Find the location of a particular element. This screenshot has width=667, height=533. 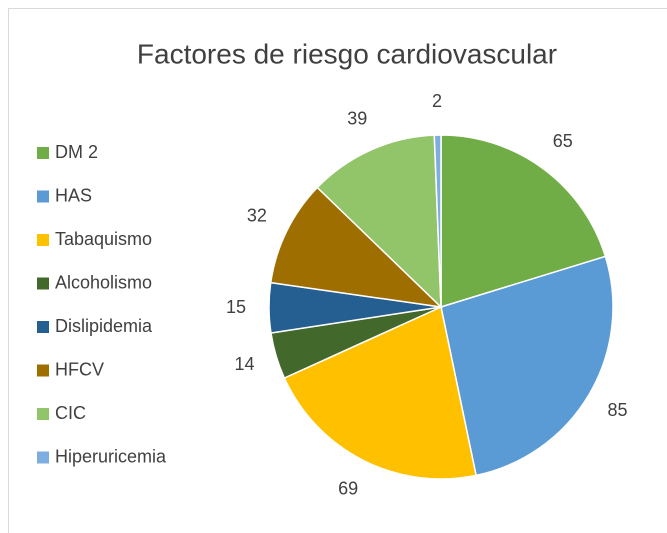

legend-label: Tabaquismo is located at coordinates (103, 239).